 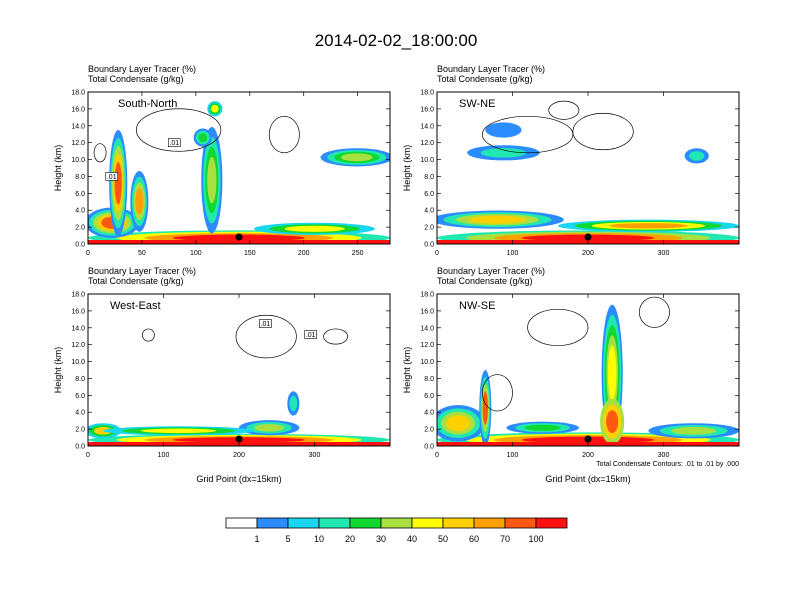 What do you see at coordinates (358, 253) in the screenshot?
I see `x-tick-label: 250` at bounding box center [358, 253].